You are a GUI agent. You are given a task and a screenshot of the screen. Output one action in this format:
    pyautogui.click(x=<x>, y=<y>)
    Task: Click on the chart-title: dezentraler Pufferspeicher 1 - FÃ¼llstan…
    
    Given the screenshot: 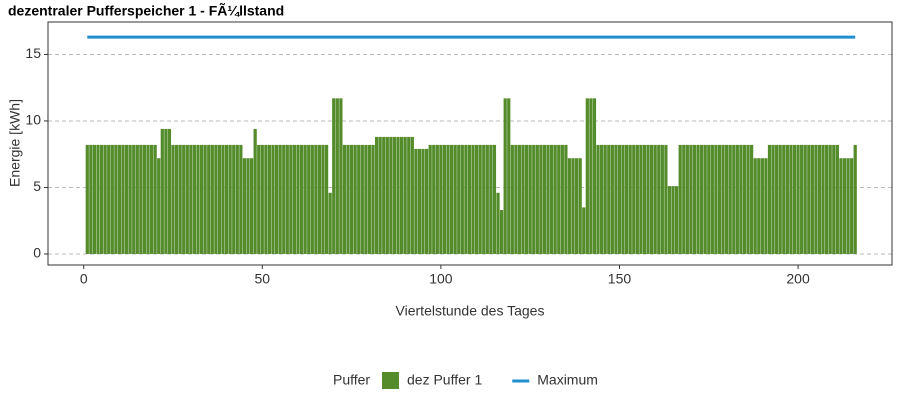 What is the action you would take?
    pyautogui.click(x=146, y=10)
    